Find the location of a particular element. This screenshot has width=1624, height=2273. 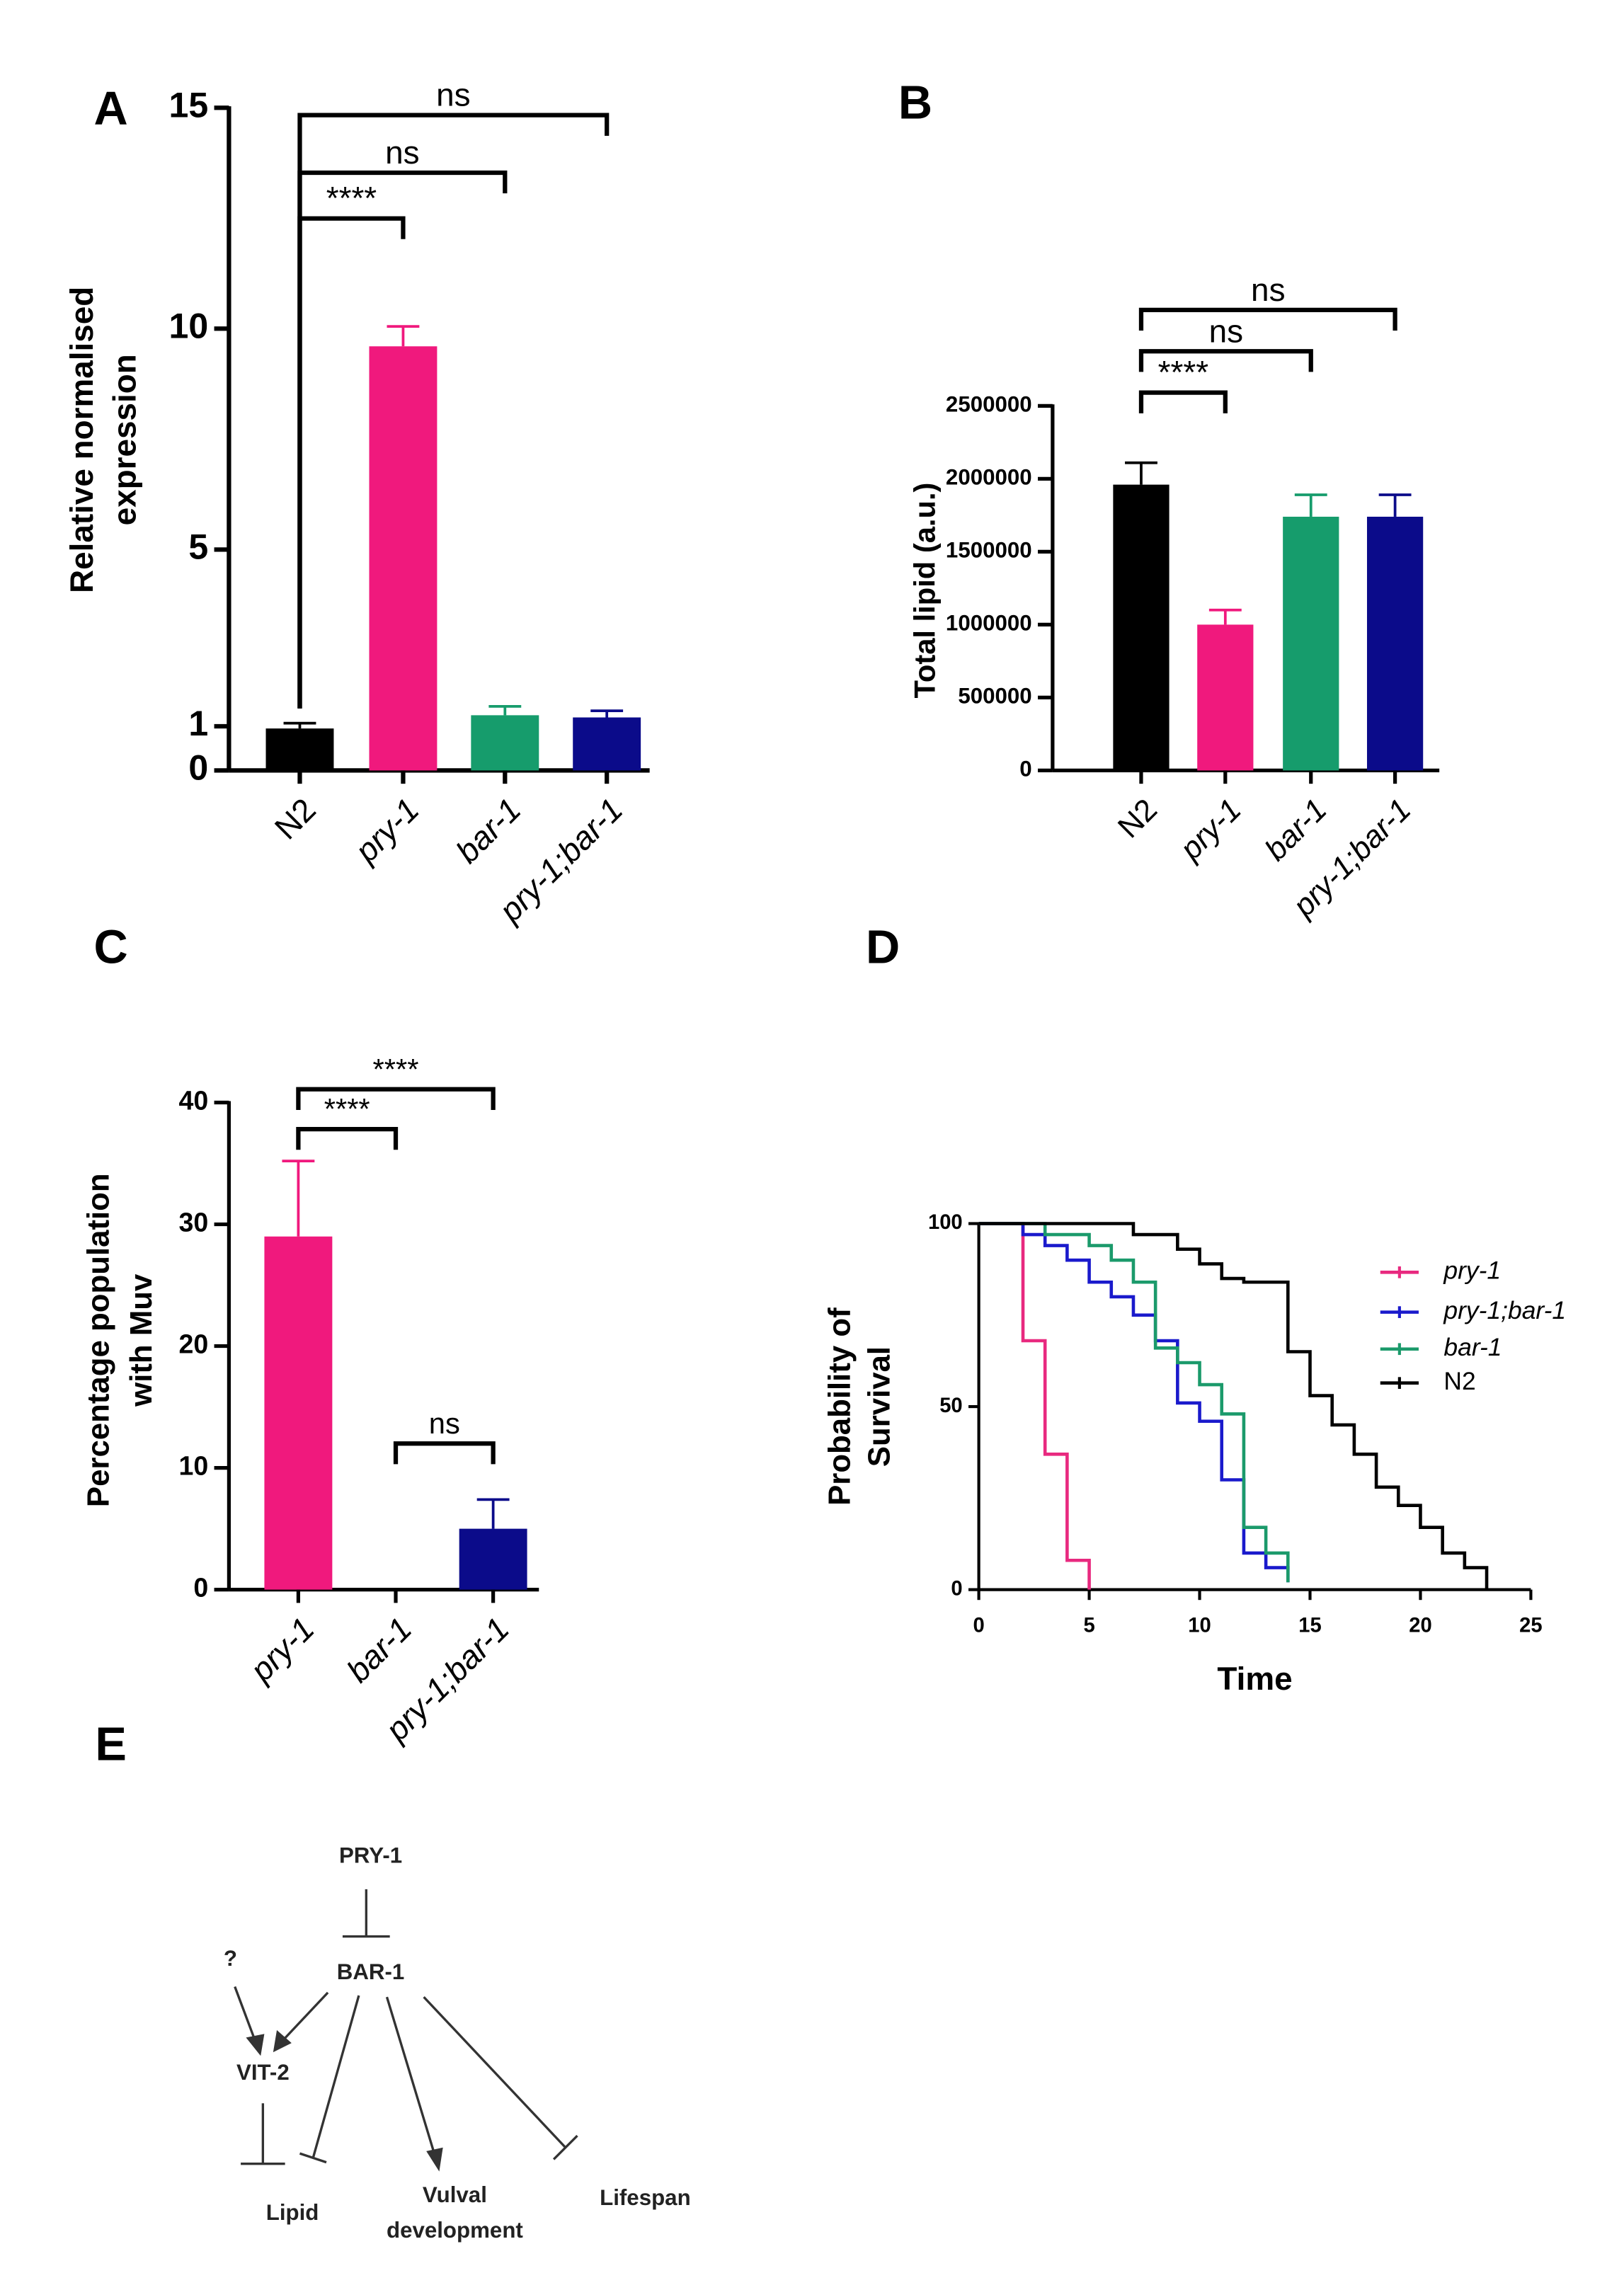

legend-label: pry-1;bar-1 is located at coordinates (1504, 1310).